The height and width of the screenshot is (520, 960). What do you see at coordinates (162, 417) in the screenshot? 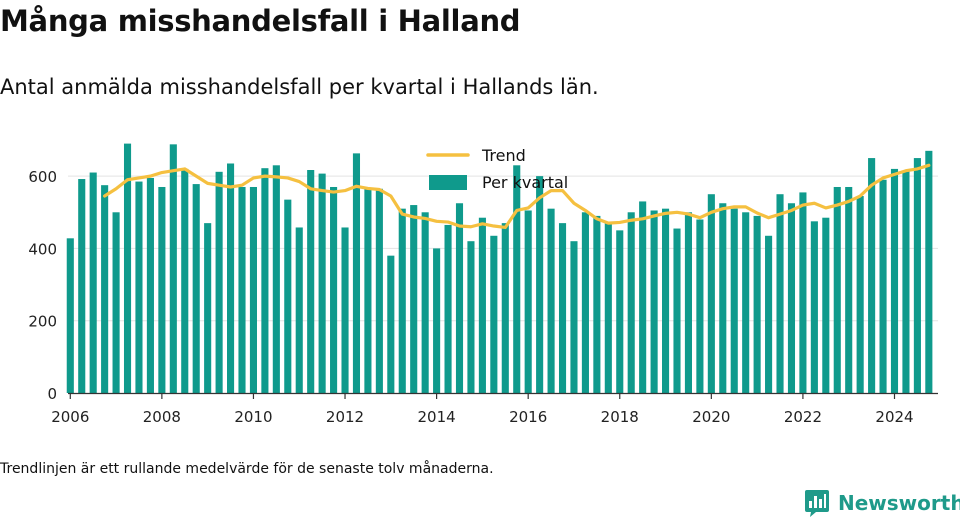
I see `x-tick-label: 2008` at bounding box center [162, 417].